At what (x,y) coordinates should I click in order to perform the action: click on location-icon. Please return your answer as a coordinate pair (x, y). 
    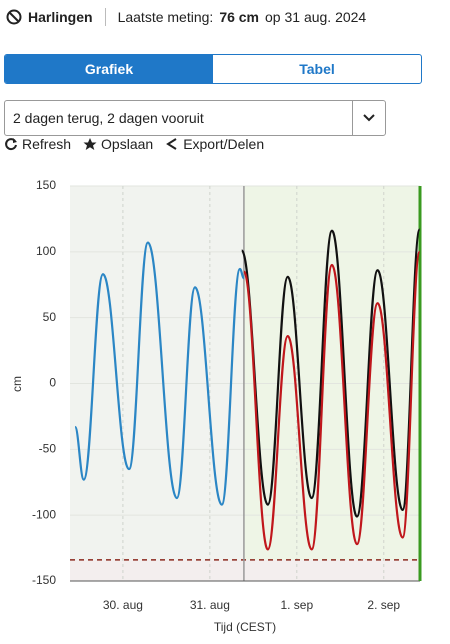
    Looking at the image, I should click on (14, 17).